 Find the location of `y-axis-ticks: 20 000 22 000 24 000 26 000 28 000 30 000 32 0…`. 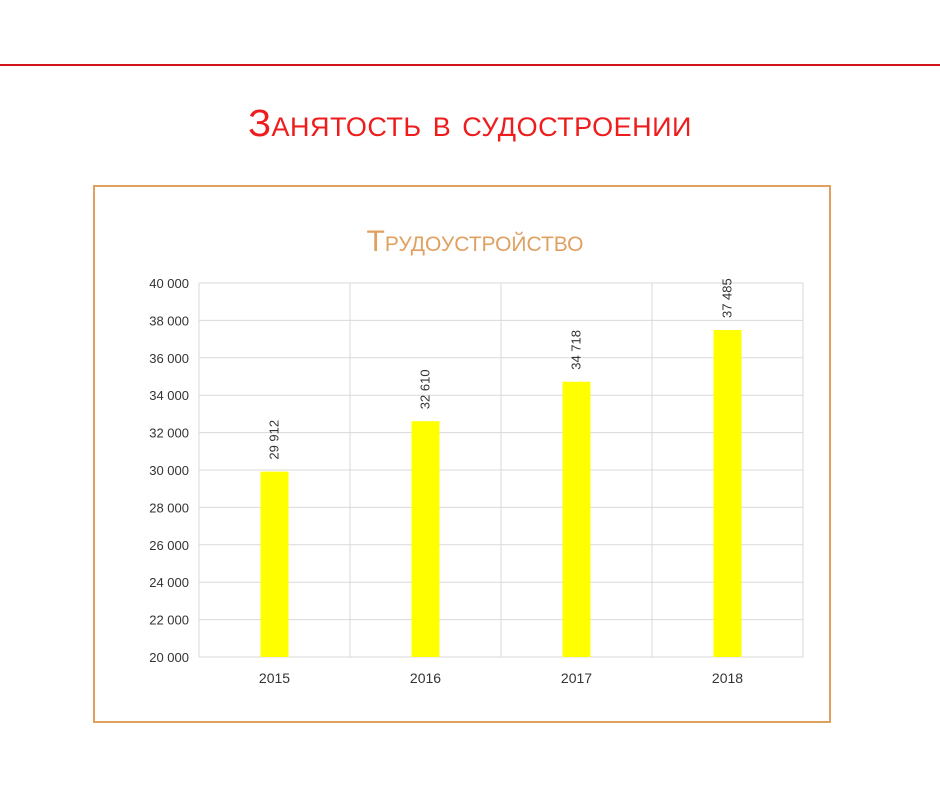

y-axis-ticks: 20 000 22 000 24 000 26 000 28 000 30 000 32 0… is located at coordinates (169, 470).